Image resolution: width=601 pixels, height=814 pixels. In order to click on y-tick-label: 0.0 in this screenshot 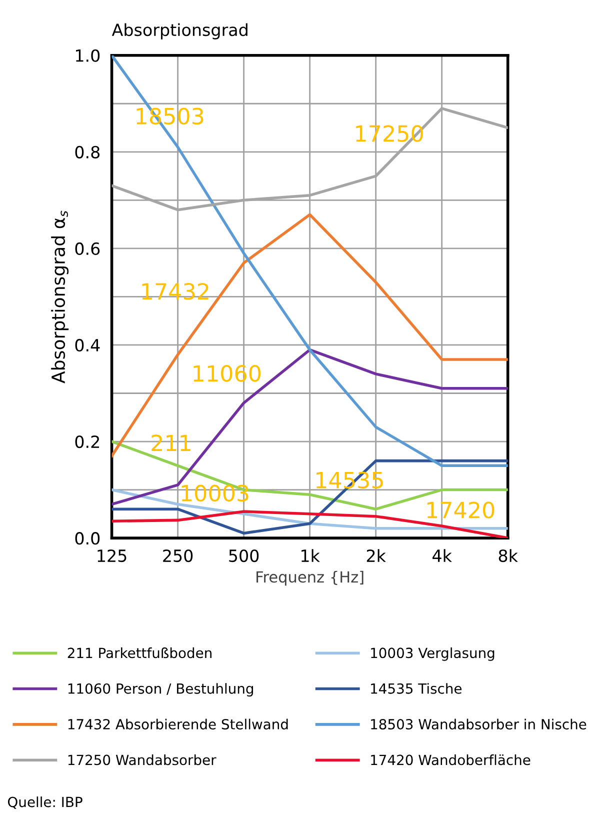, I will do `click(87, 538)`.